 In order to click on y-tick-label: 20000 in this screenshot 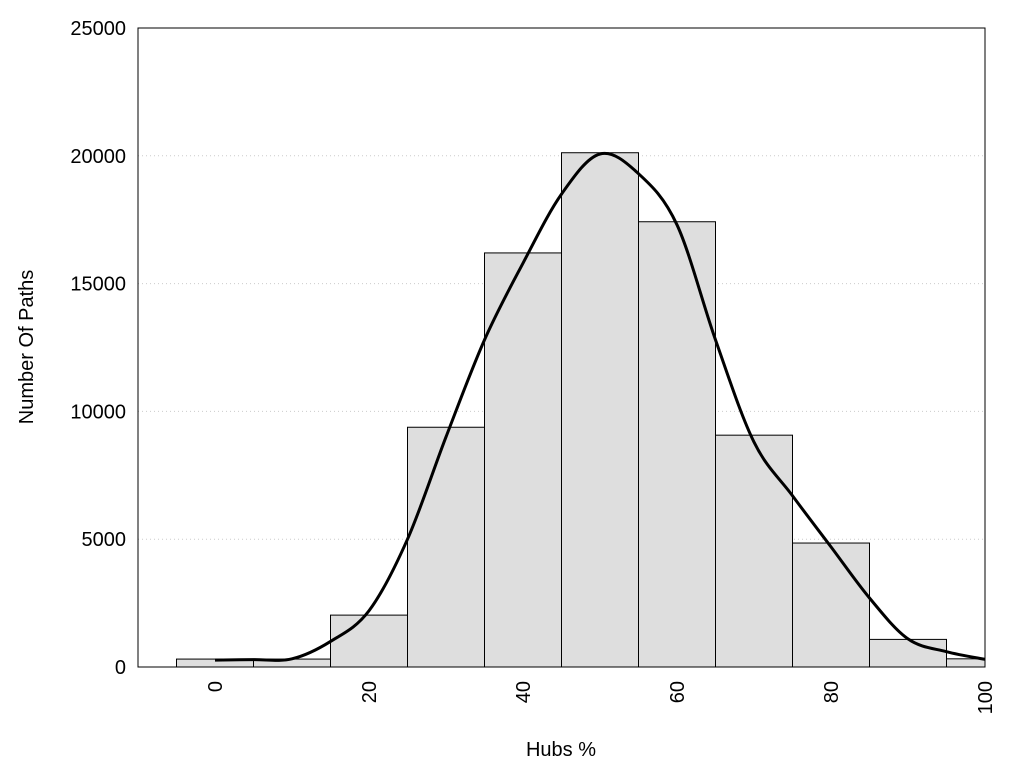, I will do `click(98, 157)`.